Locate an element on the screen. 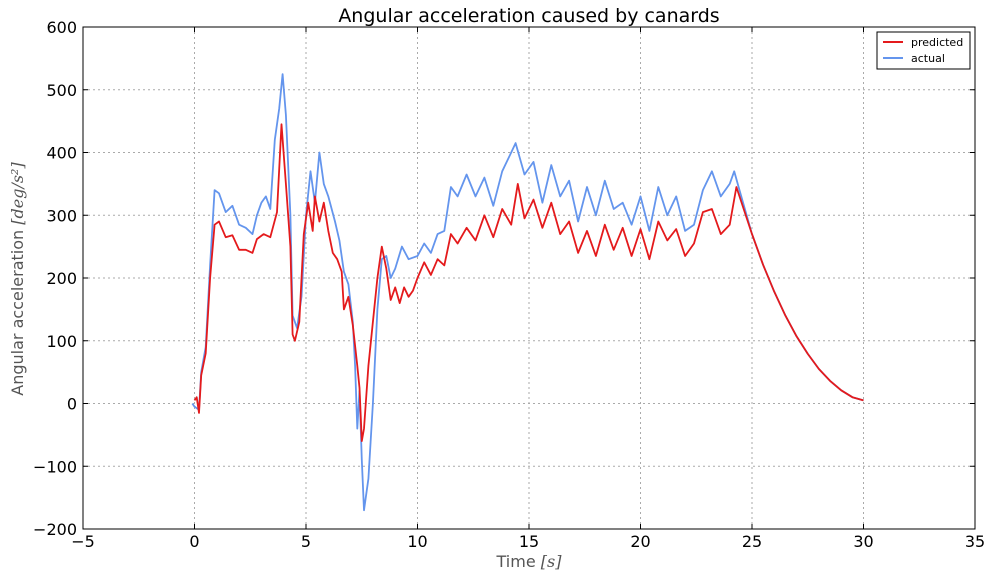 The width and height of the screenshot is (992, 578). legend-box is located at coordinates (923, 50).